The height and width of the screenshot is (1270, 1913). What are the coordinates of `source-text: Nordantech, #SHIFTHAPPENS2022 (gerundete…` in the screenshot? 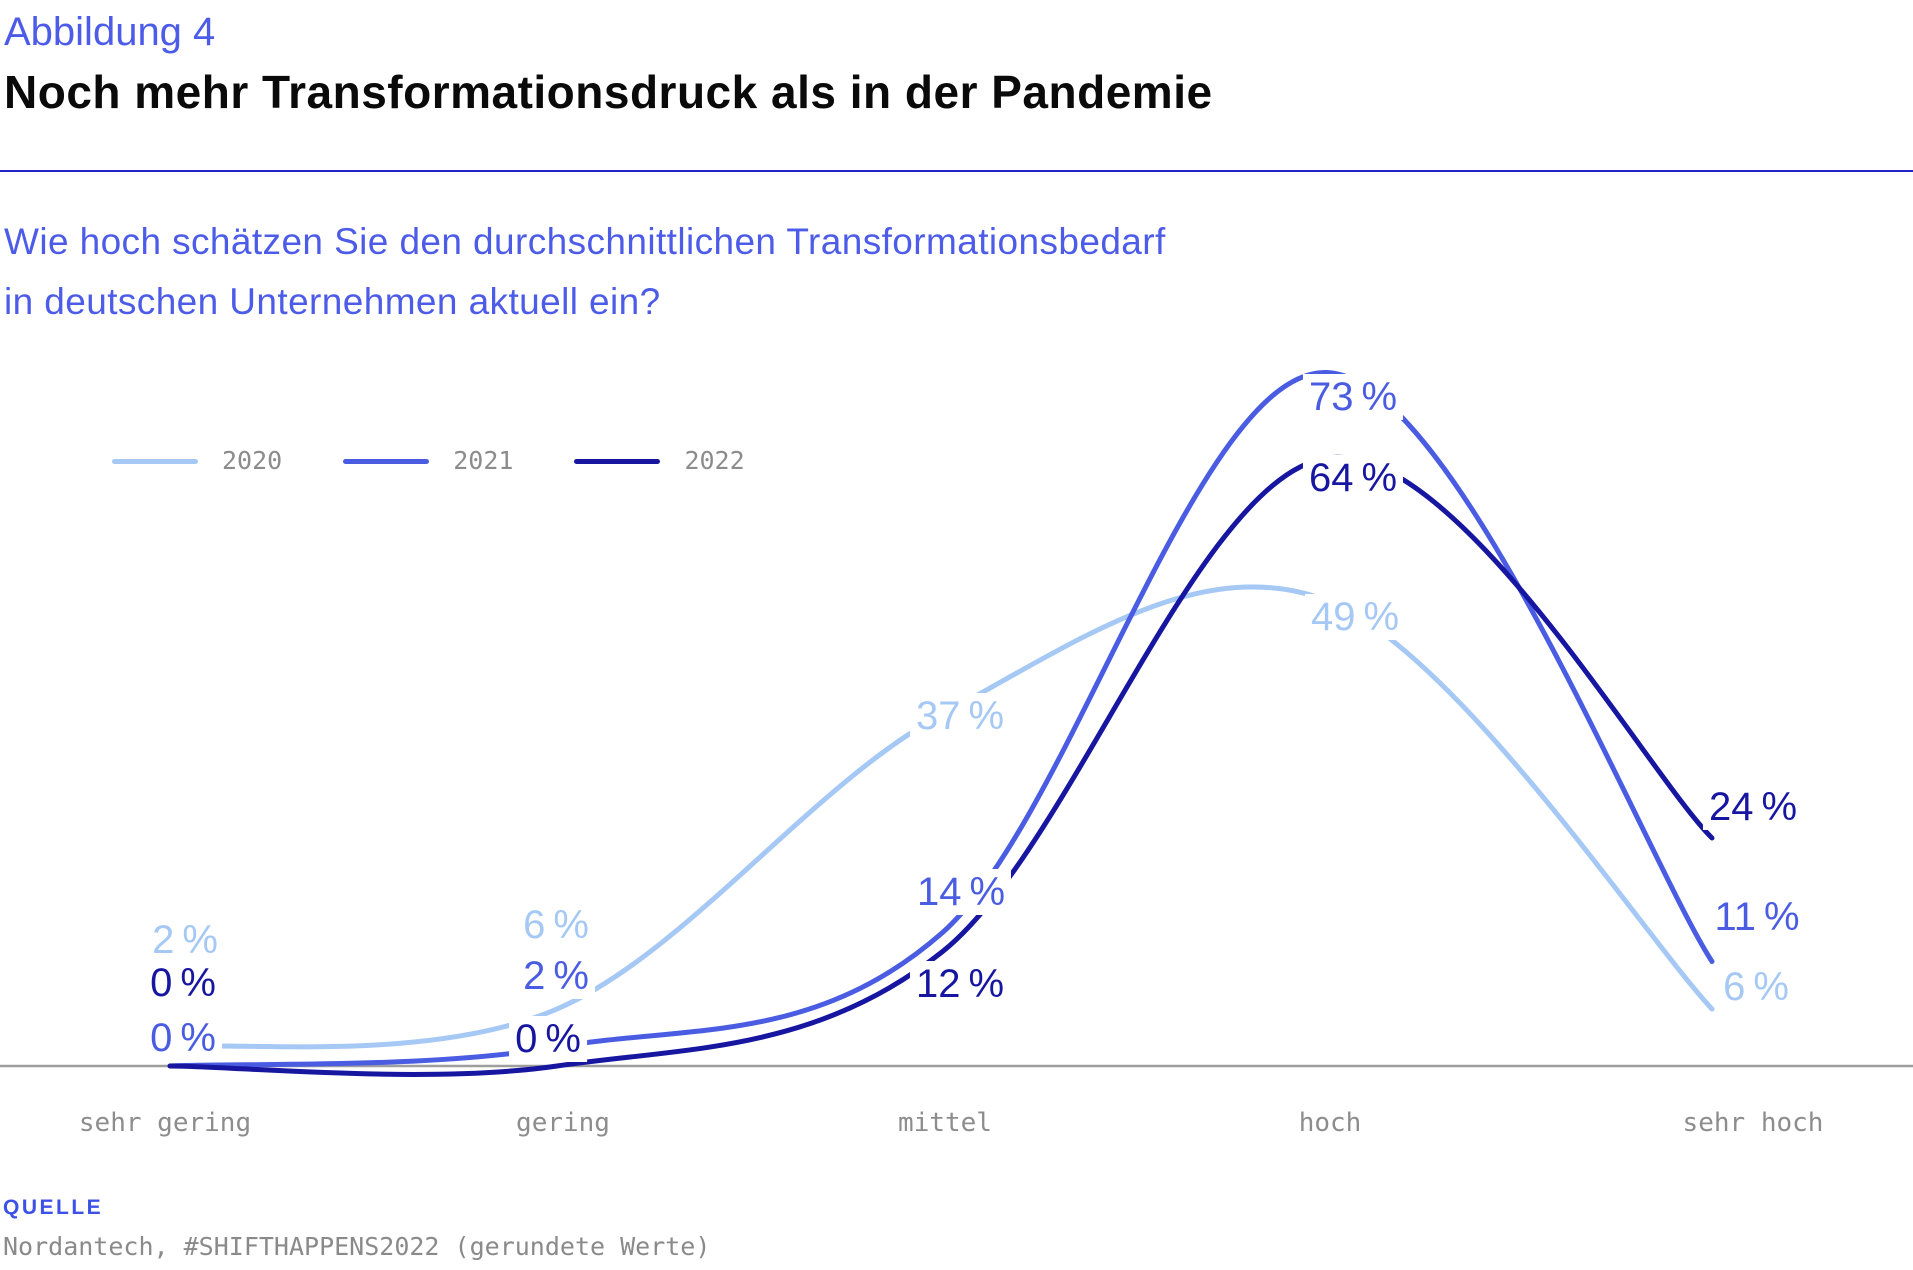 It's located at (357, 1246).